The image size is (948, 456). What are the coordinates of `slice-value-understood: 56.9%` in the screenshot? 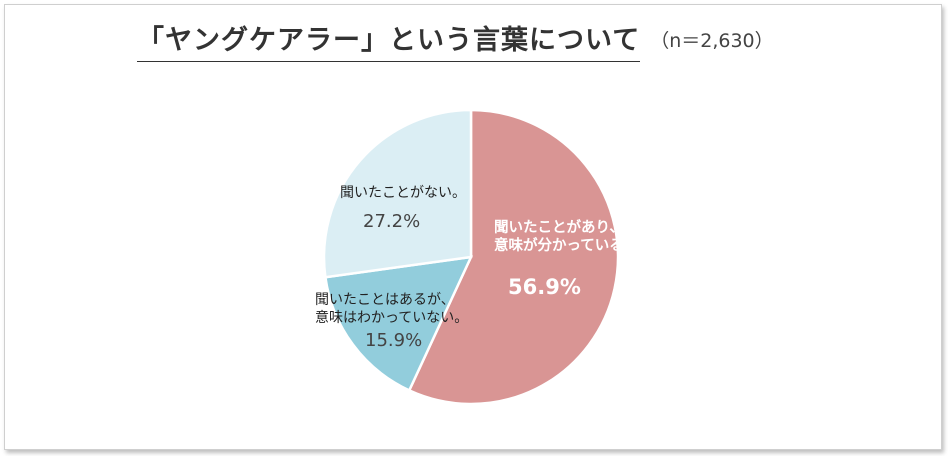 It's located at (544, 287).